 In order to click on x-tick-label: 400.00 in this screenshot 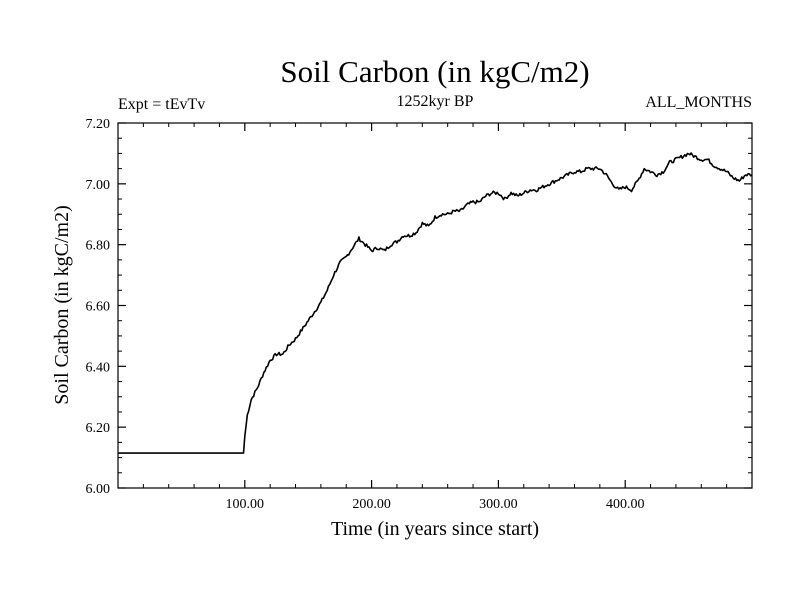, I will do `click(625, 504)`.